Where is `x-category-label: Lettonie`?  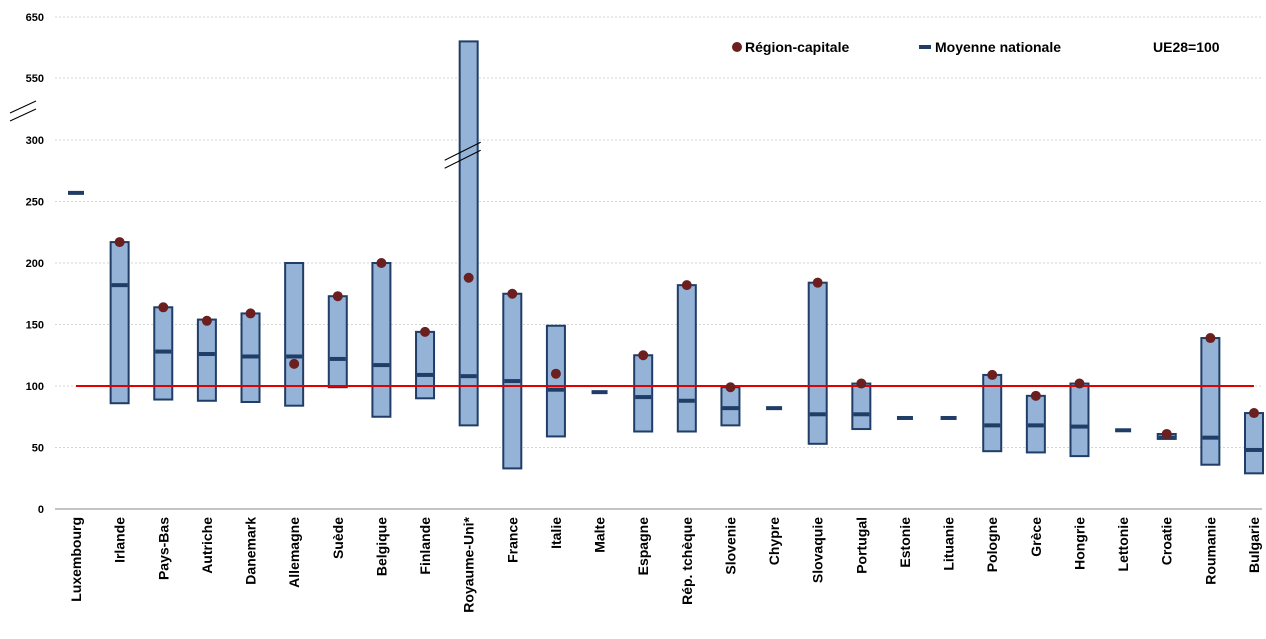 x-category-label: Lettonie is located at coordinates (1123, 544).